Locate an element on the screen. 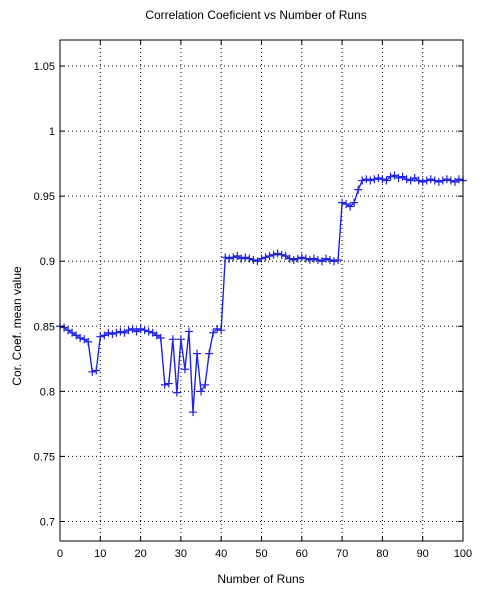  y-tick-label: 0.7 is located at coordinates (47, 522).